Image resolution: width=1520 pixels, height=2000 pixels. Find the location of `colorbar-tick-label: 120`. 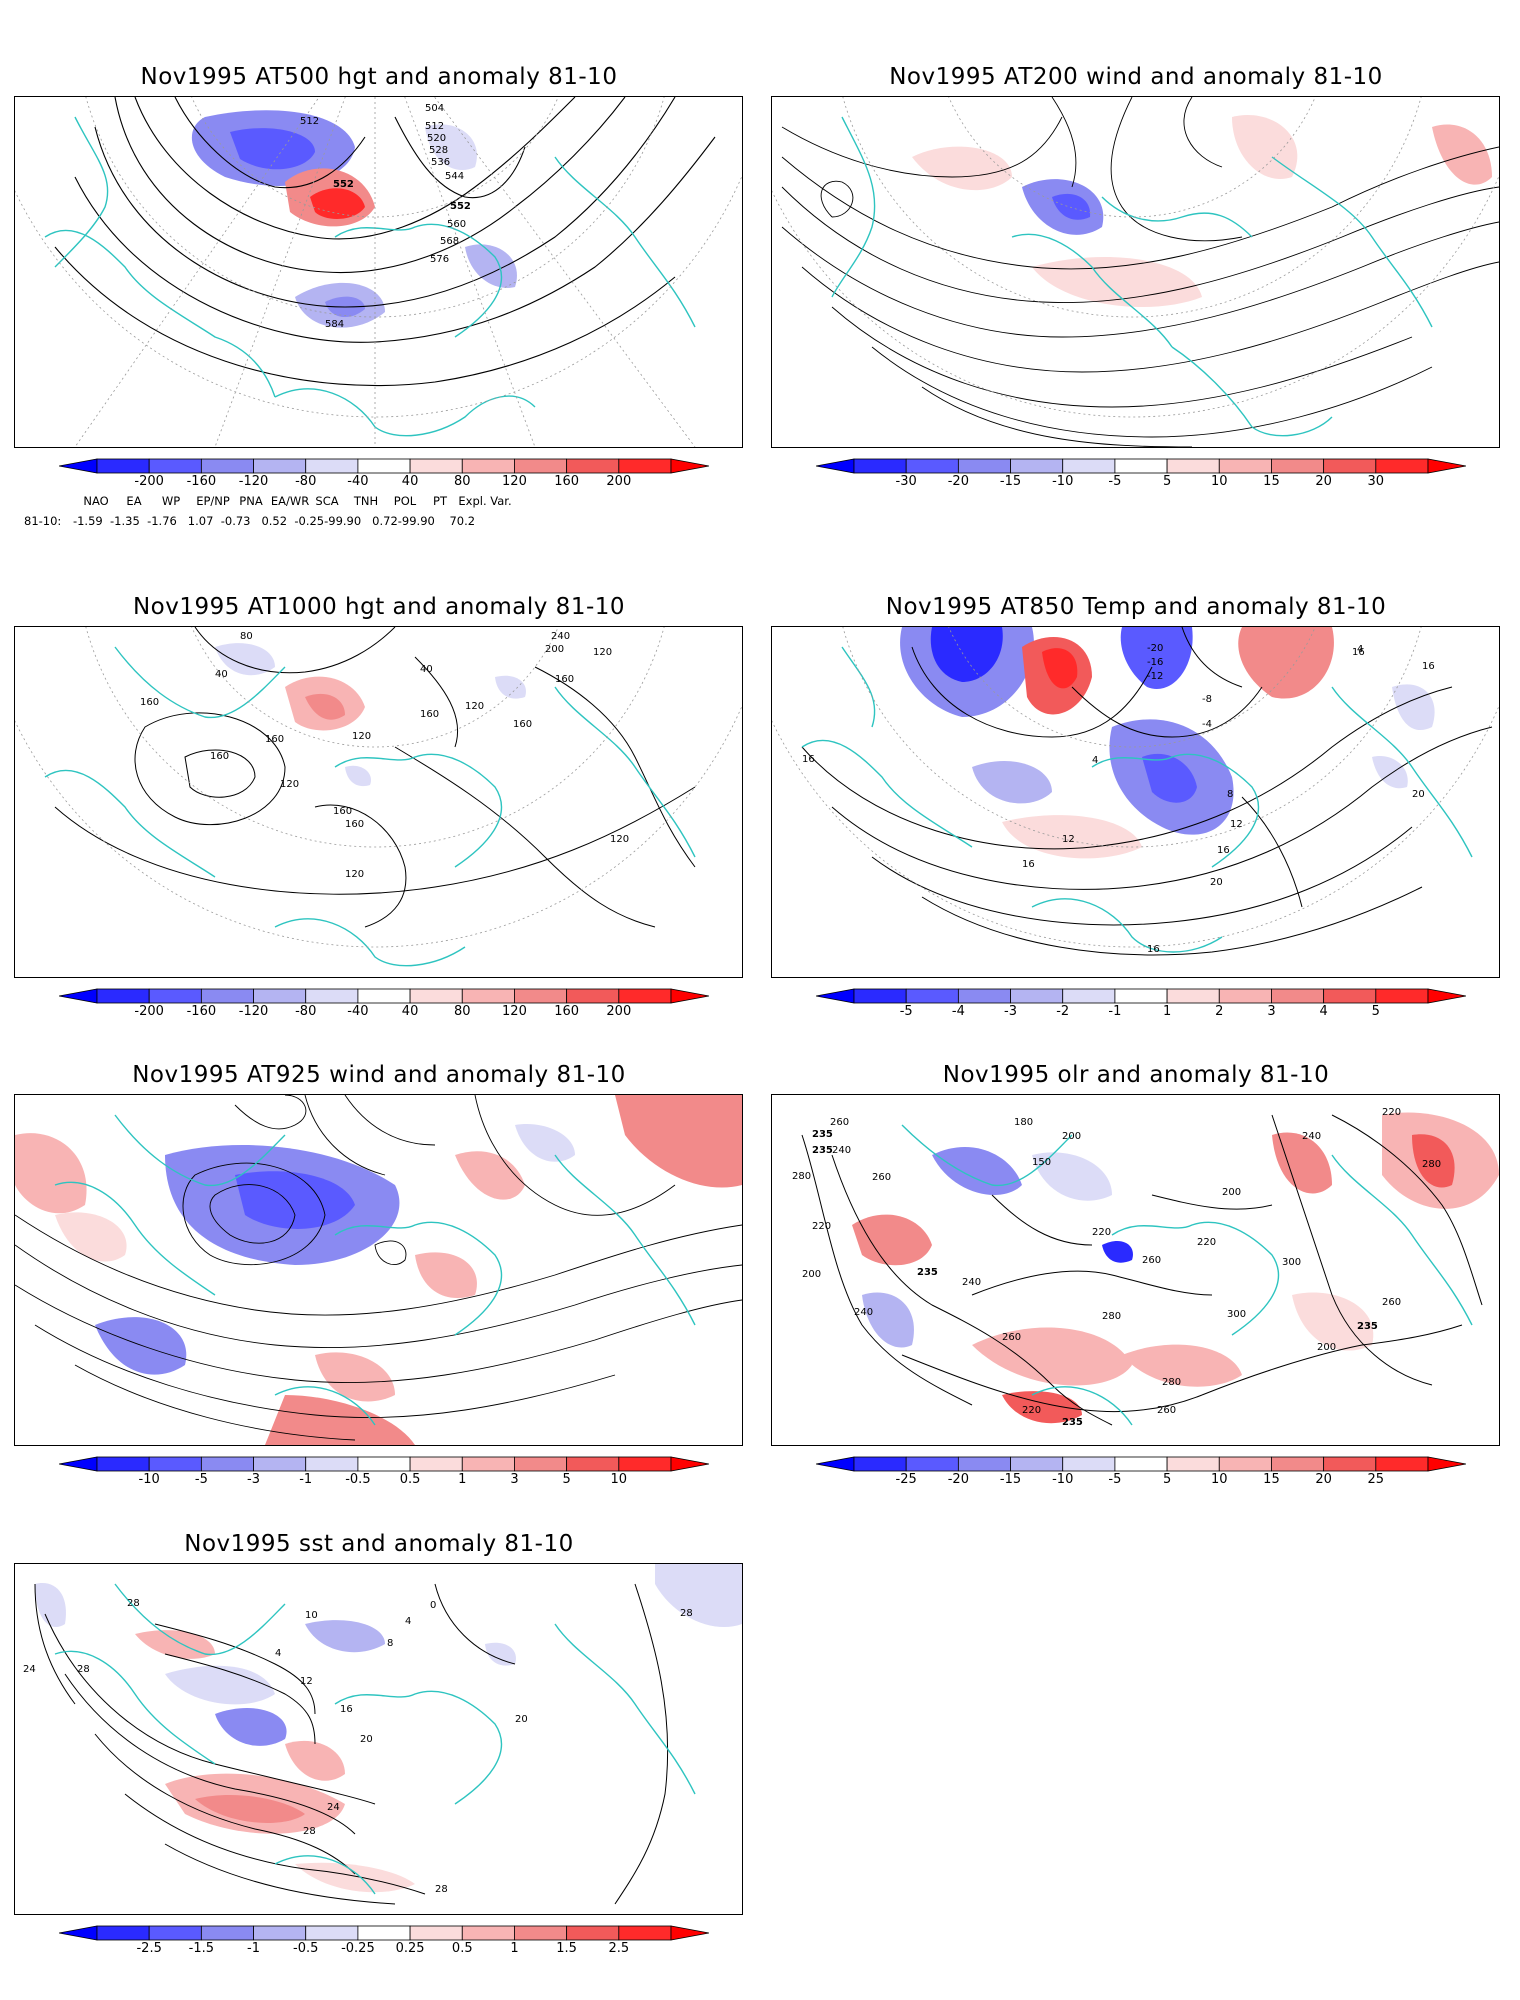

colorbar-tick-label: 120 is located at coordinates (514, 1011).